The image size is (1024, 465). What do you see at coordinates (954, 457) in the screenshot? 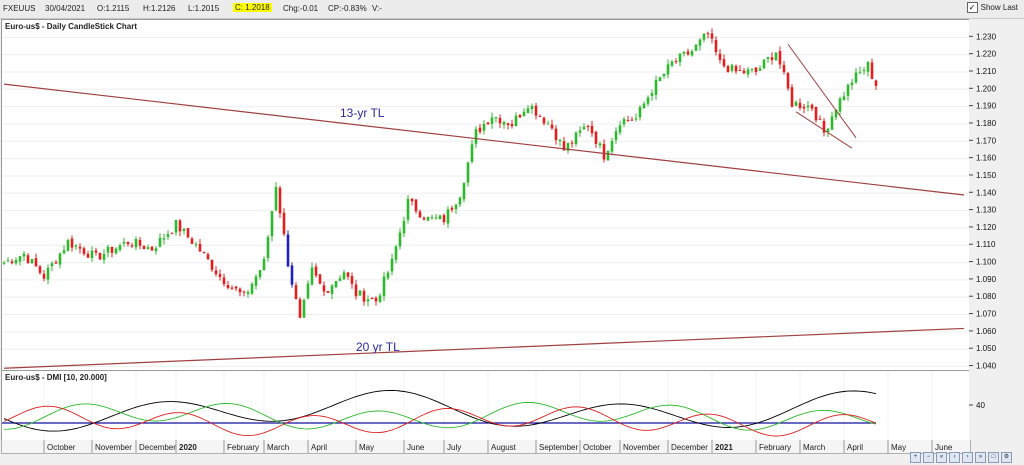
I see `scroll-left-button: ‹` at bounding box center [954, 457].